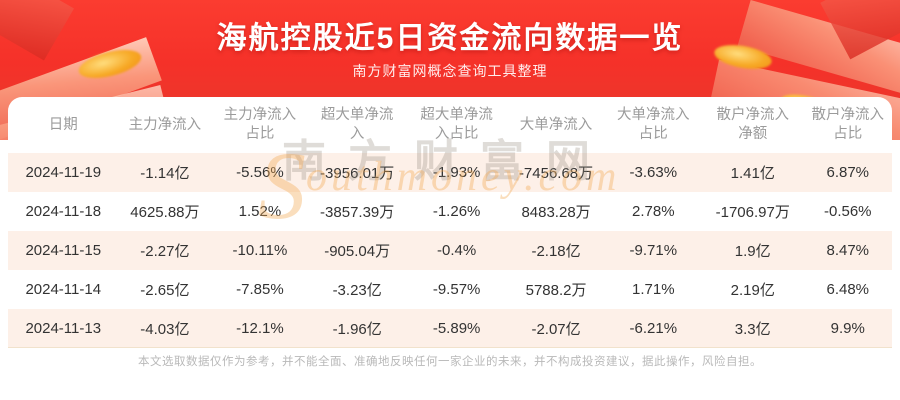 This screenshot has width=900, height=400. Describe the element at coordinates (556, 329) in the screenshot. I see `table-cell: -2.07亿` at that location.